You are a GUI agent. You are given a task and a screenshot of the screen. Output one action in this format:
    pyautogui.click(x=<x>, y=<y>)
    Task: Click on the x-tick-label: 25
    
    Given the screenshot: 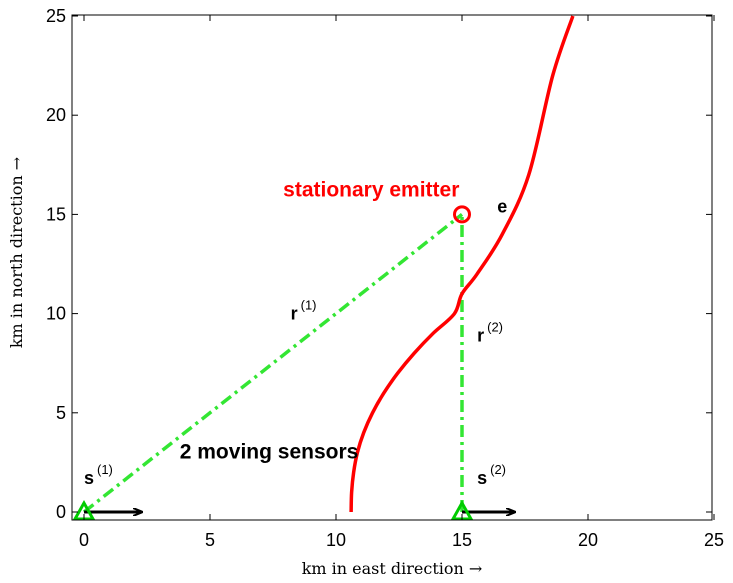 What is the action you would take?
    pyautogui.click(x=714, y=540)
    